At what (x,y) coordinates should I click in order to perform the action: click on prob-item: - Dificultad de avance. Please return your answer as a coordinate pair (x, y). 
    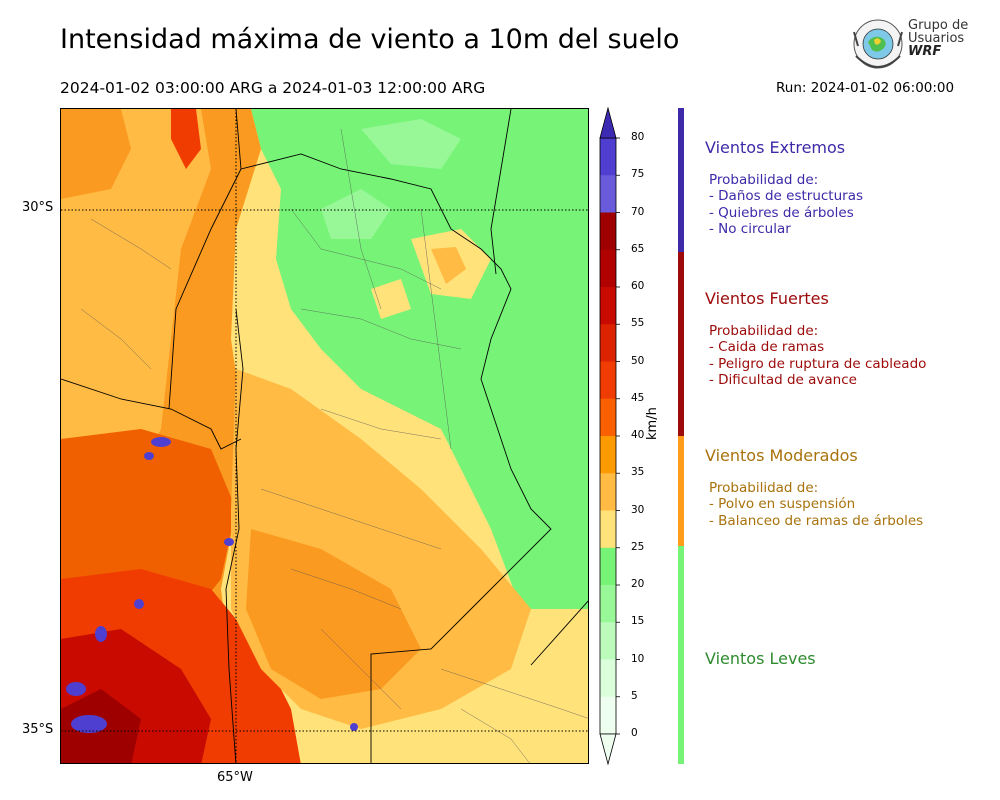
    Looking at the image, I should click on (783, 379).